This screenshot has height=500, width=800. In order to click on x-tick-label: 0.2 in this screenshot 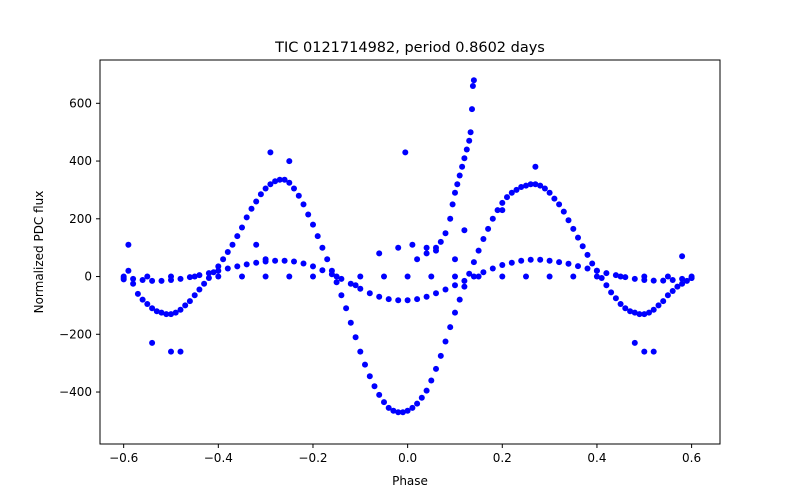, I will do `click(502, 458)`.